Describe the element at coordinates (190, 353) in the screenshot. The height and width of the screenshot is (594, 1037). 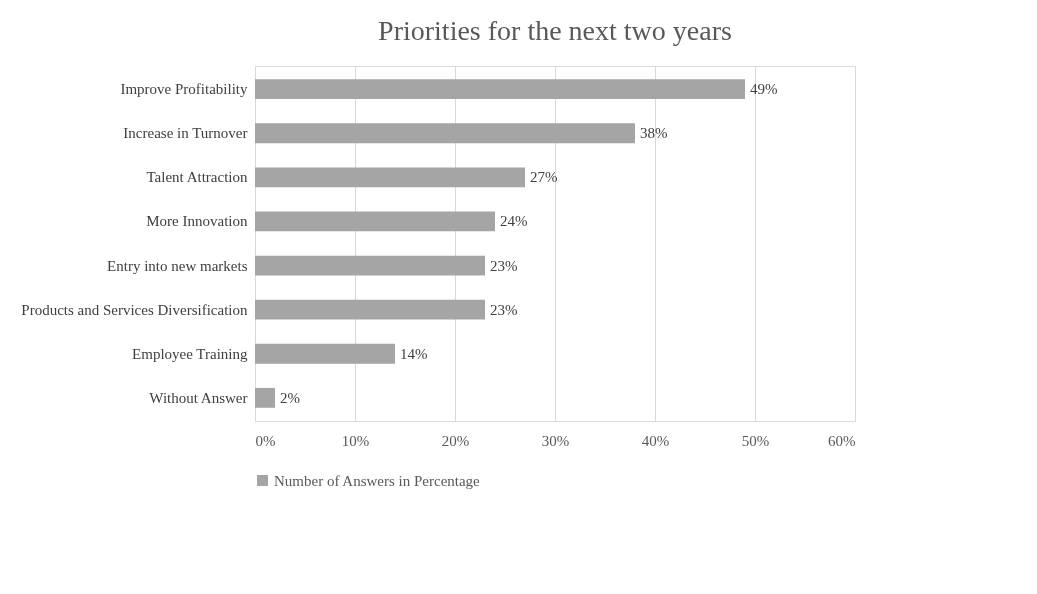
I see `y-tick-label: Employee Training` at that location.